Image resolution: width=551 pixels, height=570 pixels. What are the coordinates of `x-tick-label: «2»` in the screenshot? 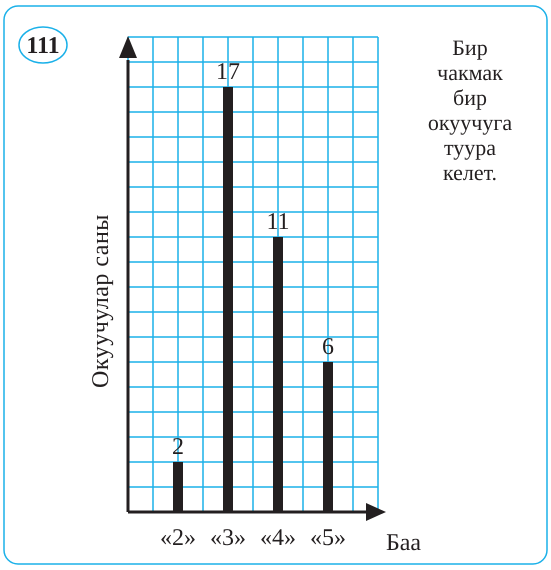 It's located at (178, 538).